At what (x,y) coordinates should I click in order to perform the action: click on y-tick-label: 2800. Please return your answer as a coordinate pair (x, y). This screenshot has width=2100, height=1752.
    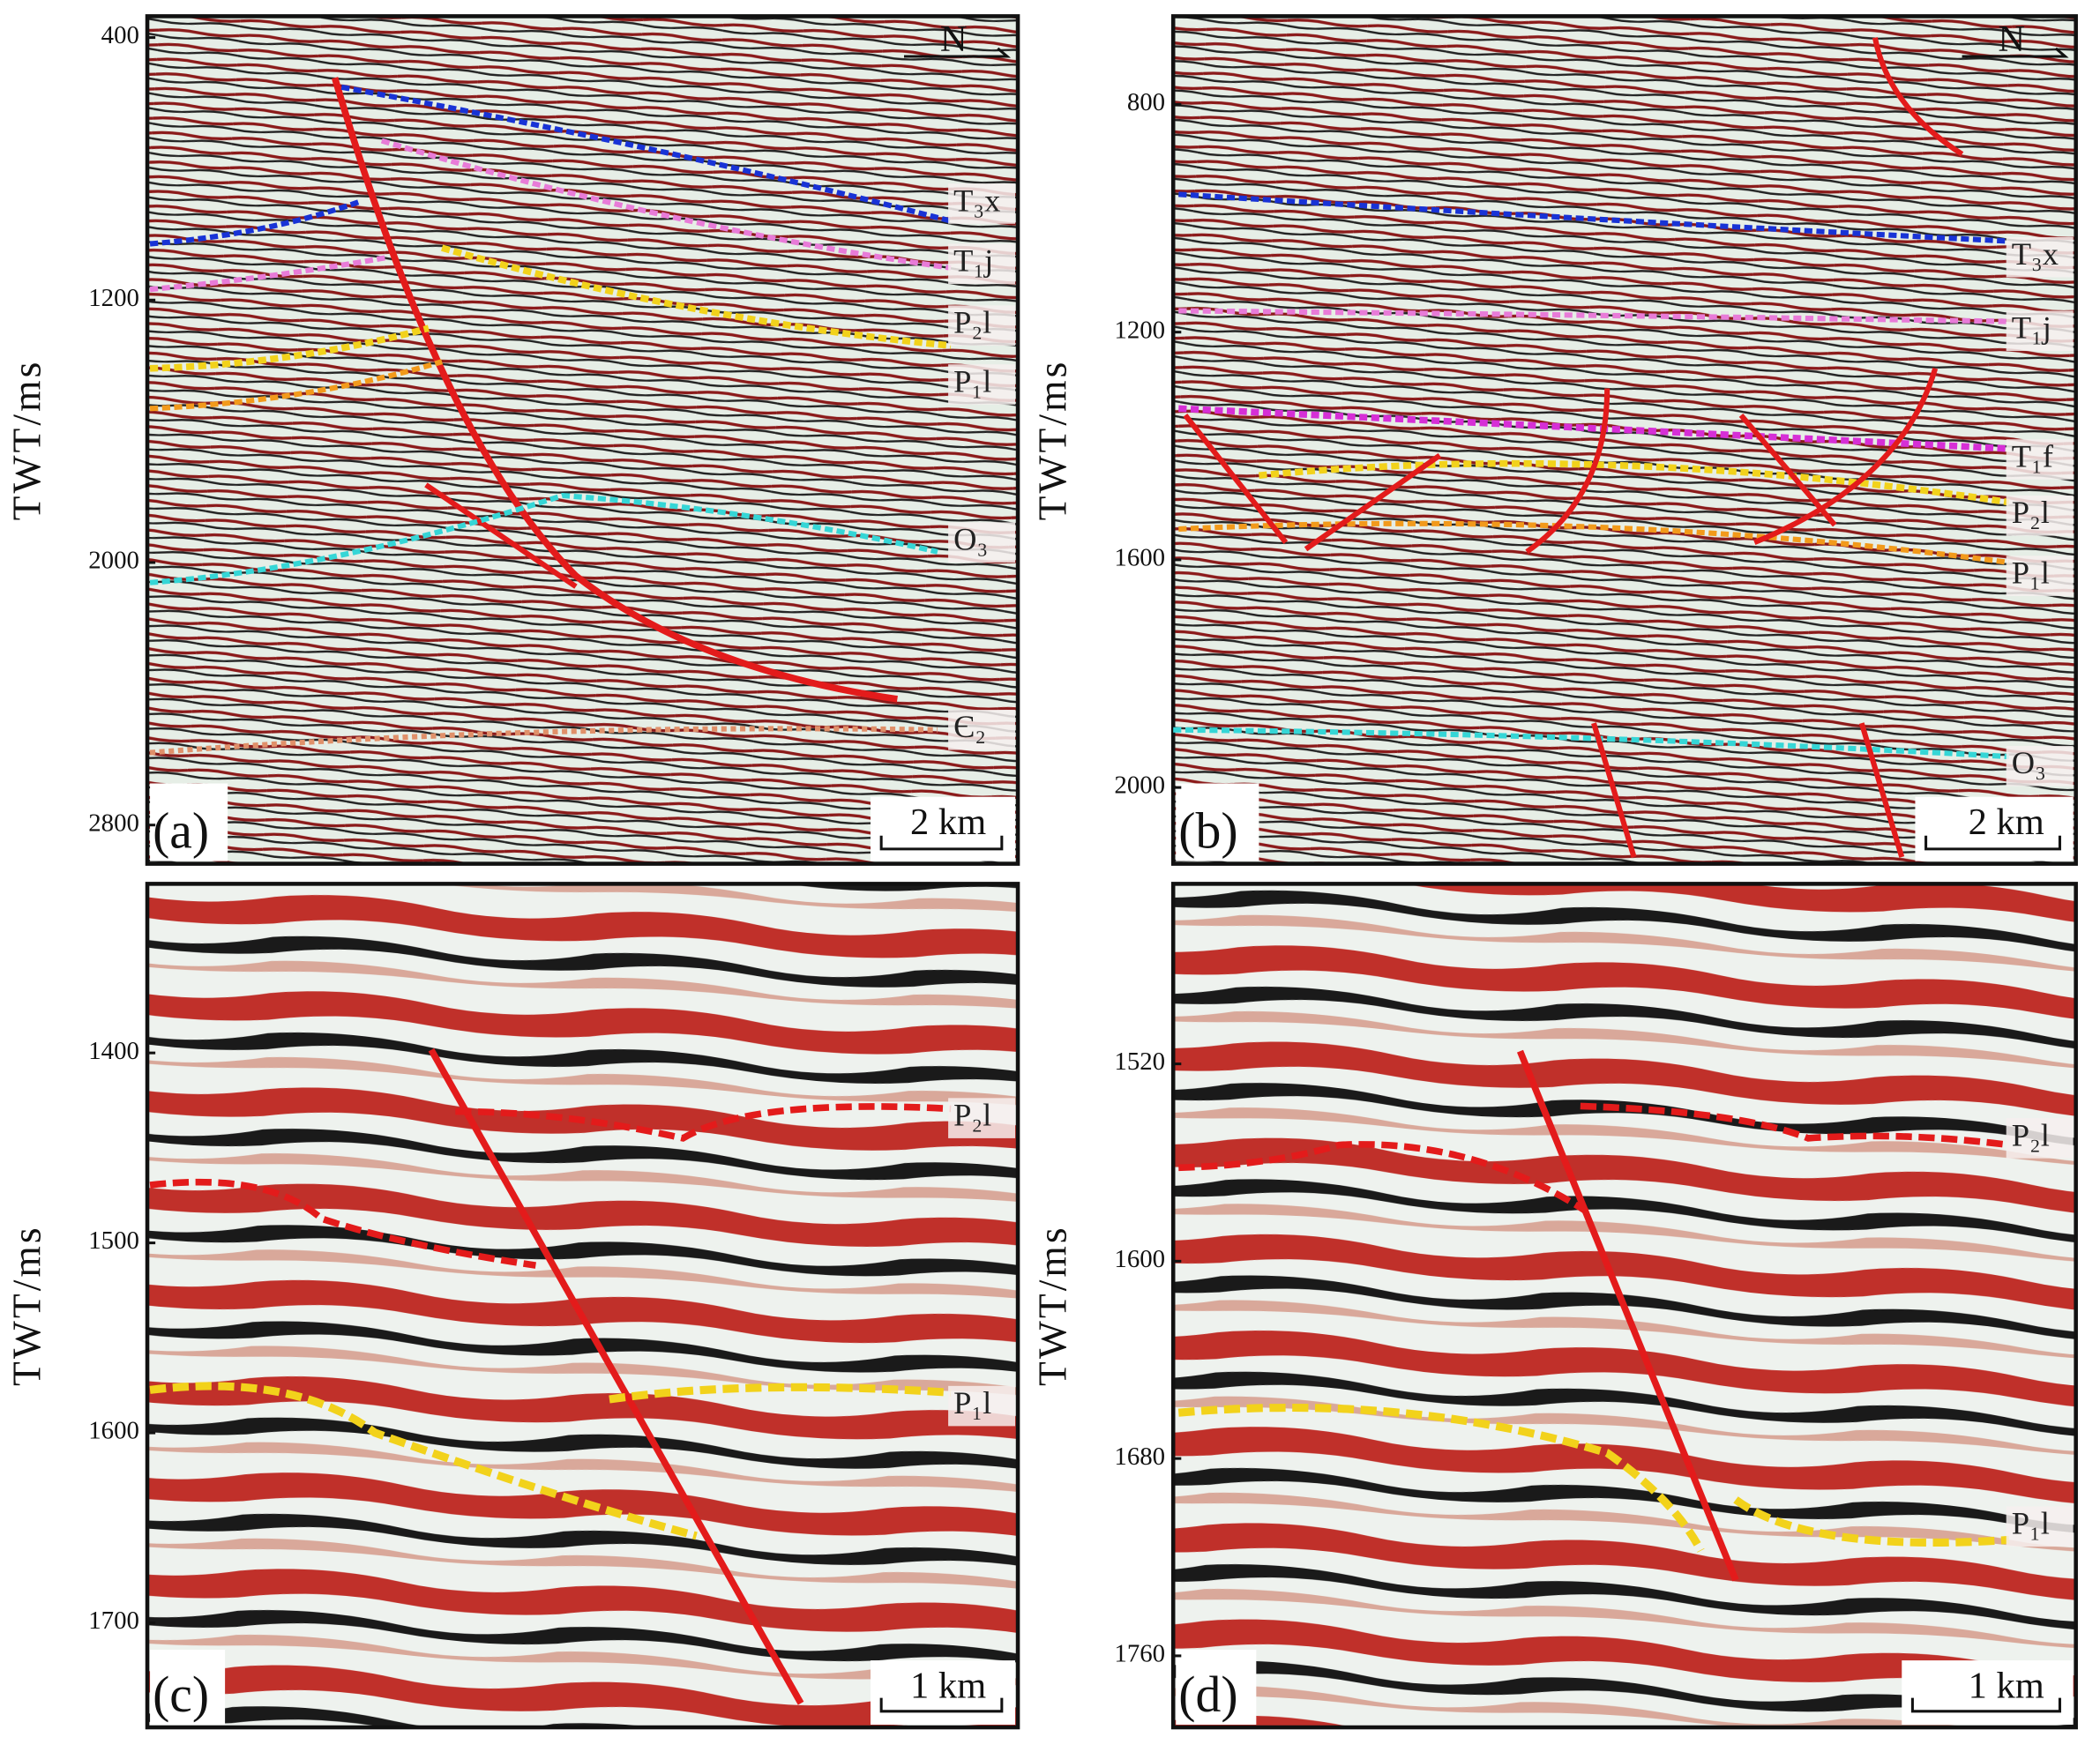
    Looking at the image, I should click on (113, 823).